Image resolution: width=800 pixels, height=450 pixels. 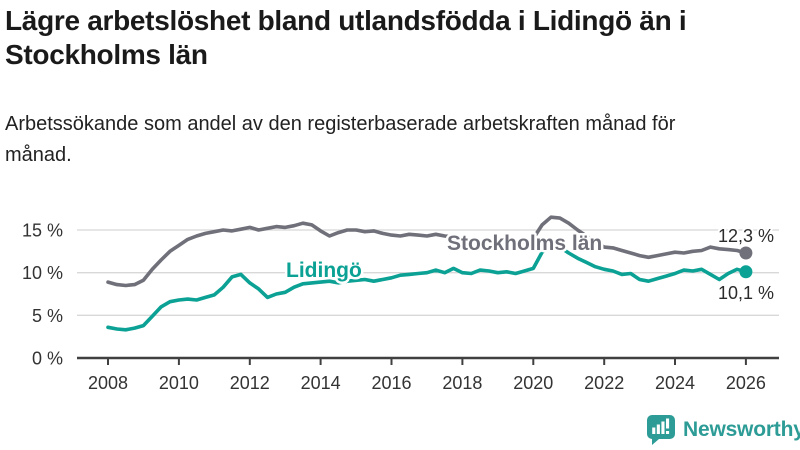 I want to click on x-tick-label: 2026, so click(x=746, y=383).